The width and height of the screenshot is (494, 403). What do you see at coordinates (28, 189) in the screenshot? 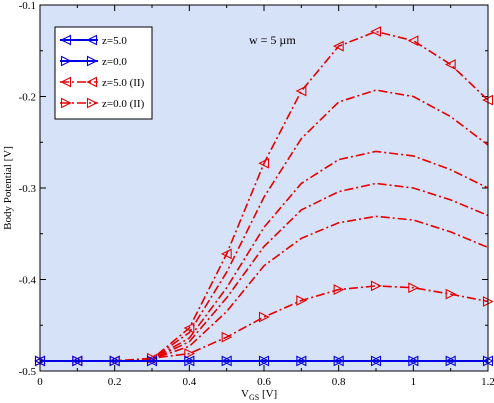
I see `y-tick-label: -0.3` at bounding box center [28, 189].